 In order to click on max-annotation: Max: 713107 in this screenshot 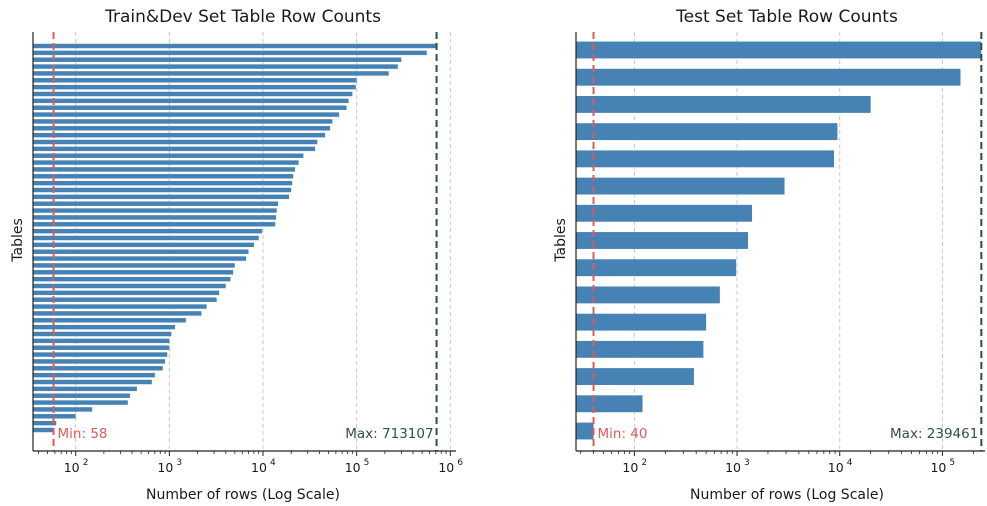, I will do `click(389, 434)`.